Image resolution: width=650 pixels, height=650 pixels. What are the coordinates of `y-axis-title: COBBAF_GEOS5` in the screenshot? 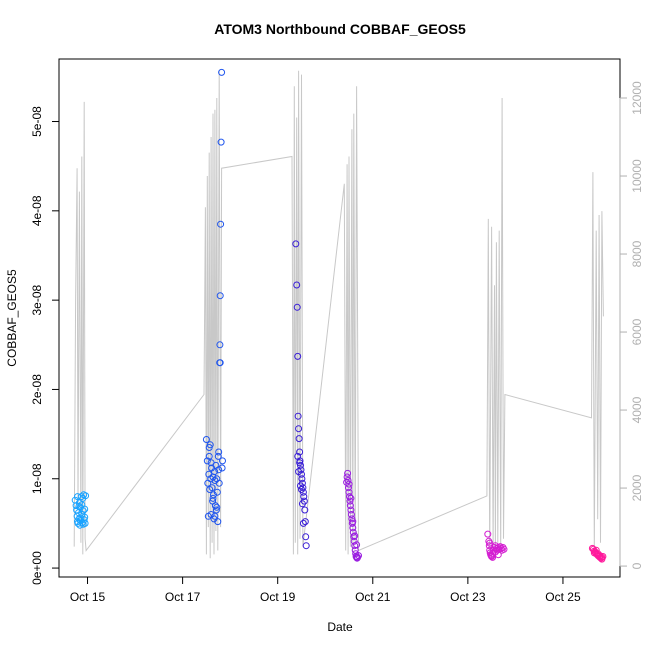 It's located at (12, 318).